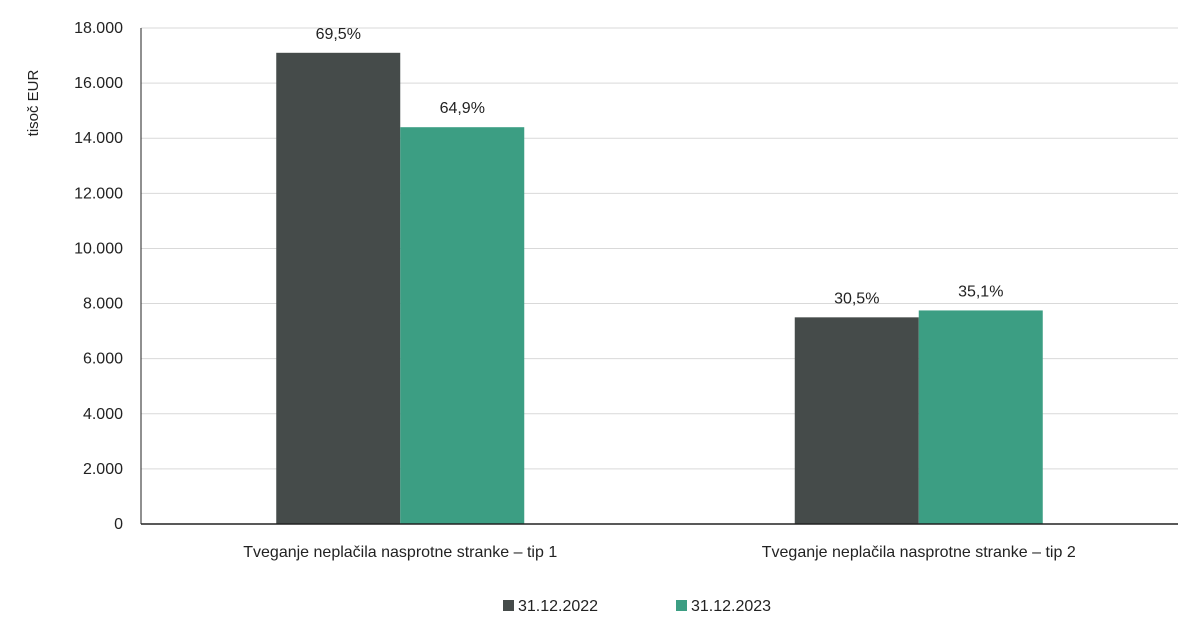  I want to click on data-label: 69,5%, so click(338, 34).